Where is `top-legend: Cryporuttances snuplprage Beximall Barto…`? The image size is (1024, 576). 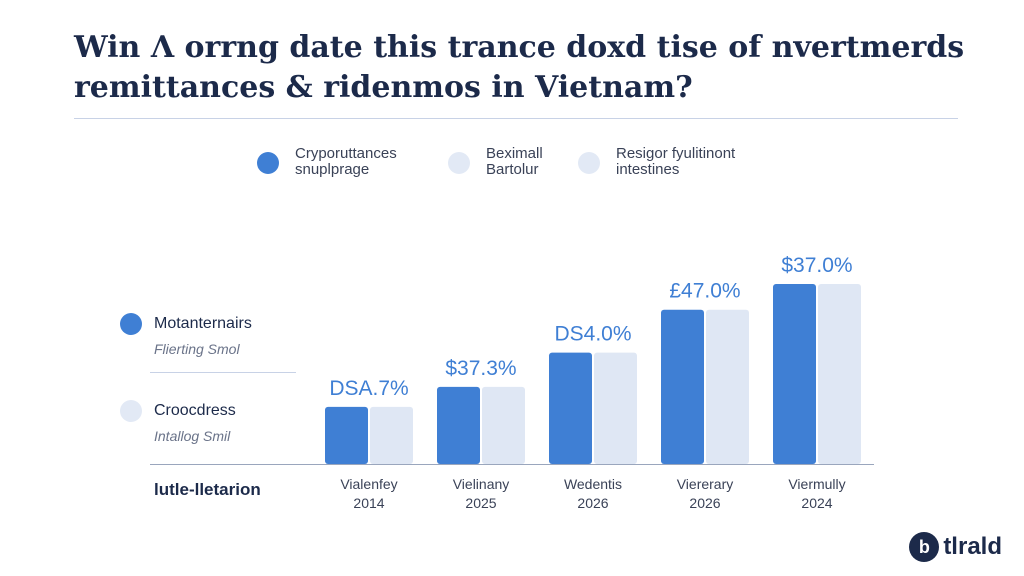
top-legend: Cryporuttances snuplprage Beximall Barto… is located at coordinates (512, 171).